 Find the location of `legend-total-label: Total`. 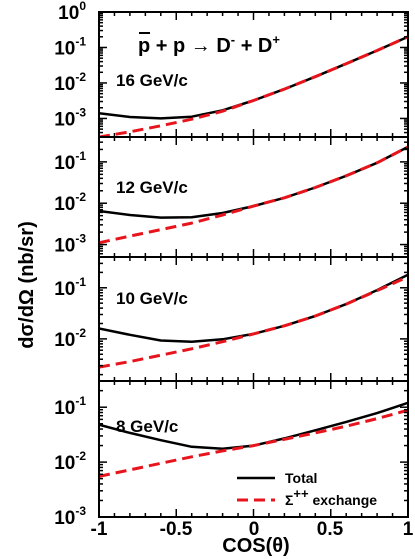

legend-total-label: Total is located at coordinates (301, 478).